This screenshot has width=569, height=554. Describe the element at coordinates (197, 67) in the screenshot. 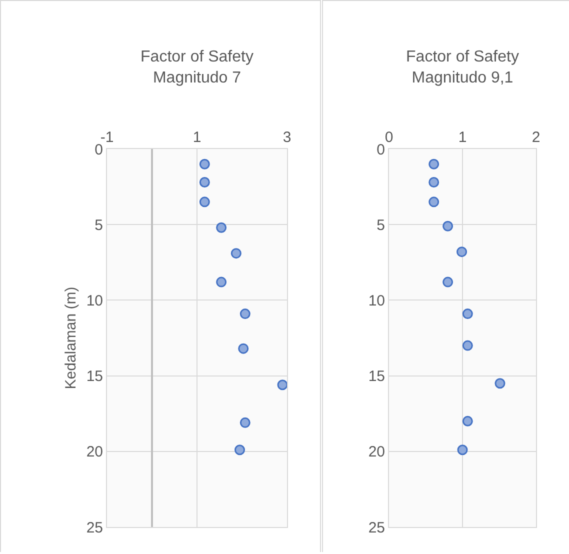

I see `chart-title: Factor of Safety Magnitudo 7` at that location.